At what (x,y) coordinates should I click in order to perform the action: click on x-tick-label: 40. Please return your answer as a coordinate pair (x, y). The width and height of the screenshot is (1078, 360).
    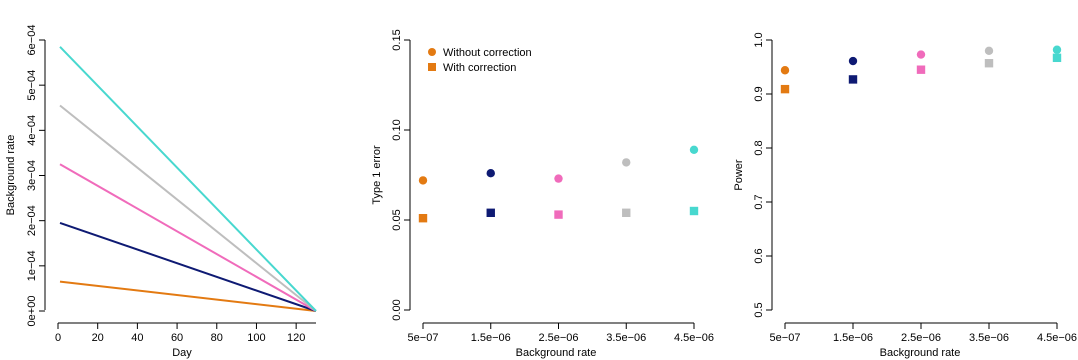
    Looking at the image, I should click on (137, 338).